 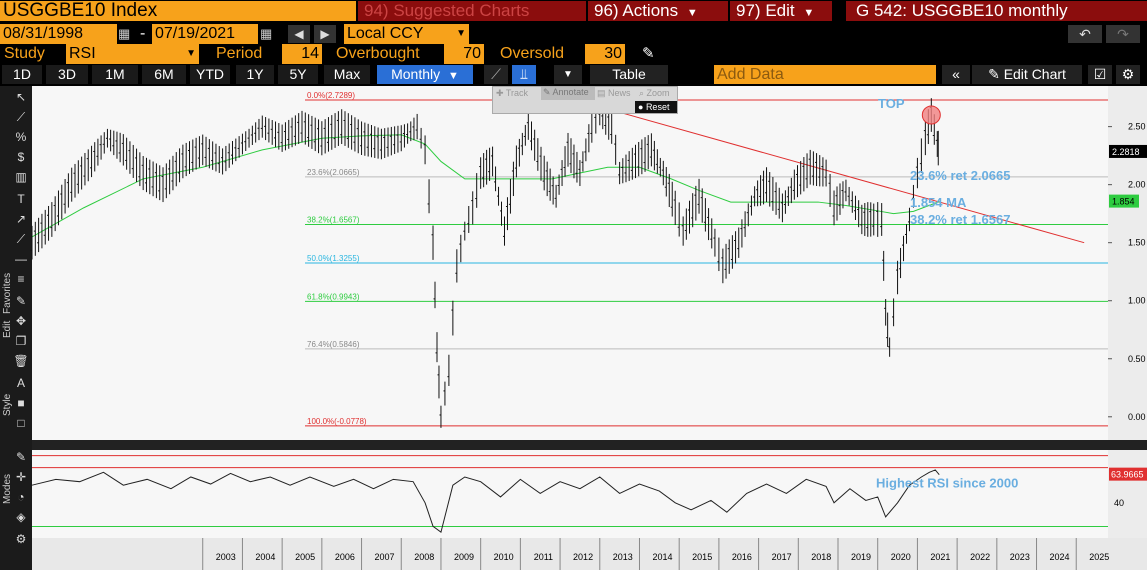 What do you see at coordinates (21, 341) in the screenshot?
I see `copy-icon: ❐` at bounding box center [21, 341].